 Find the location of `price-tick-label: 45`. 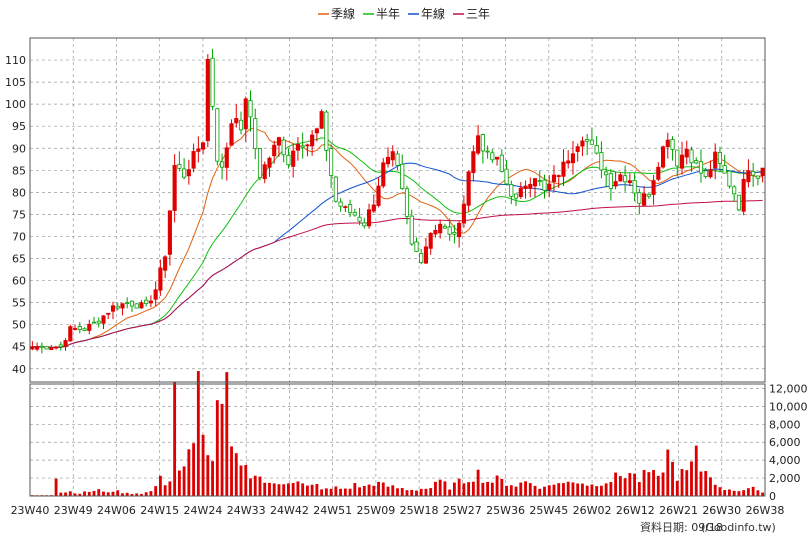

price-tick-label: 45 is located at coordinates (19, 347).